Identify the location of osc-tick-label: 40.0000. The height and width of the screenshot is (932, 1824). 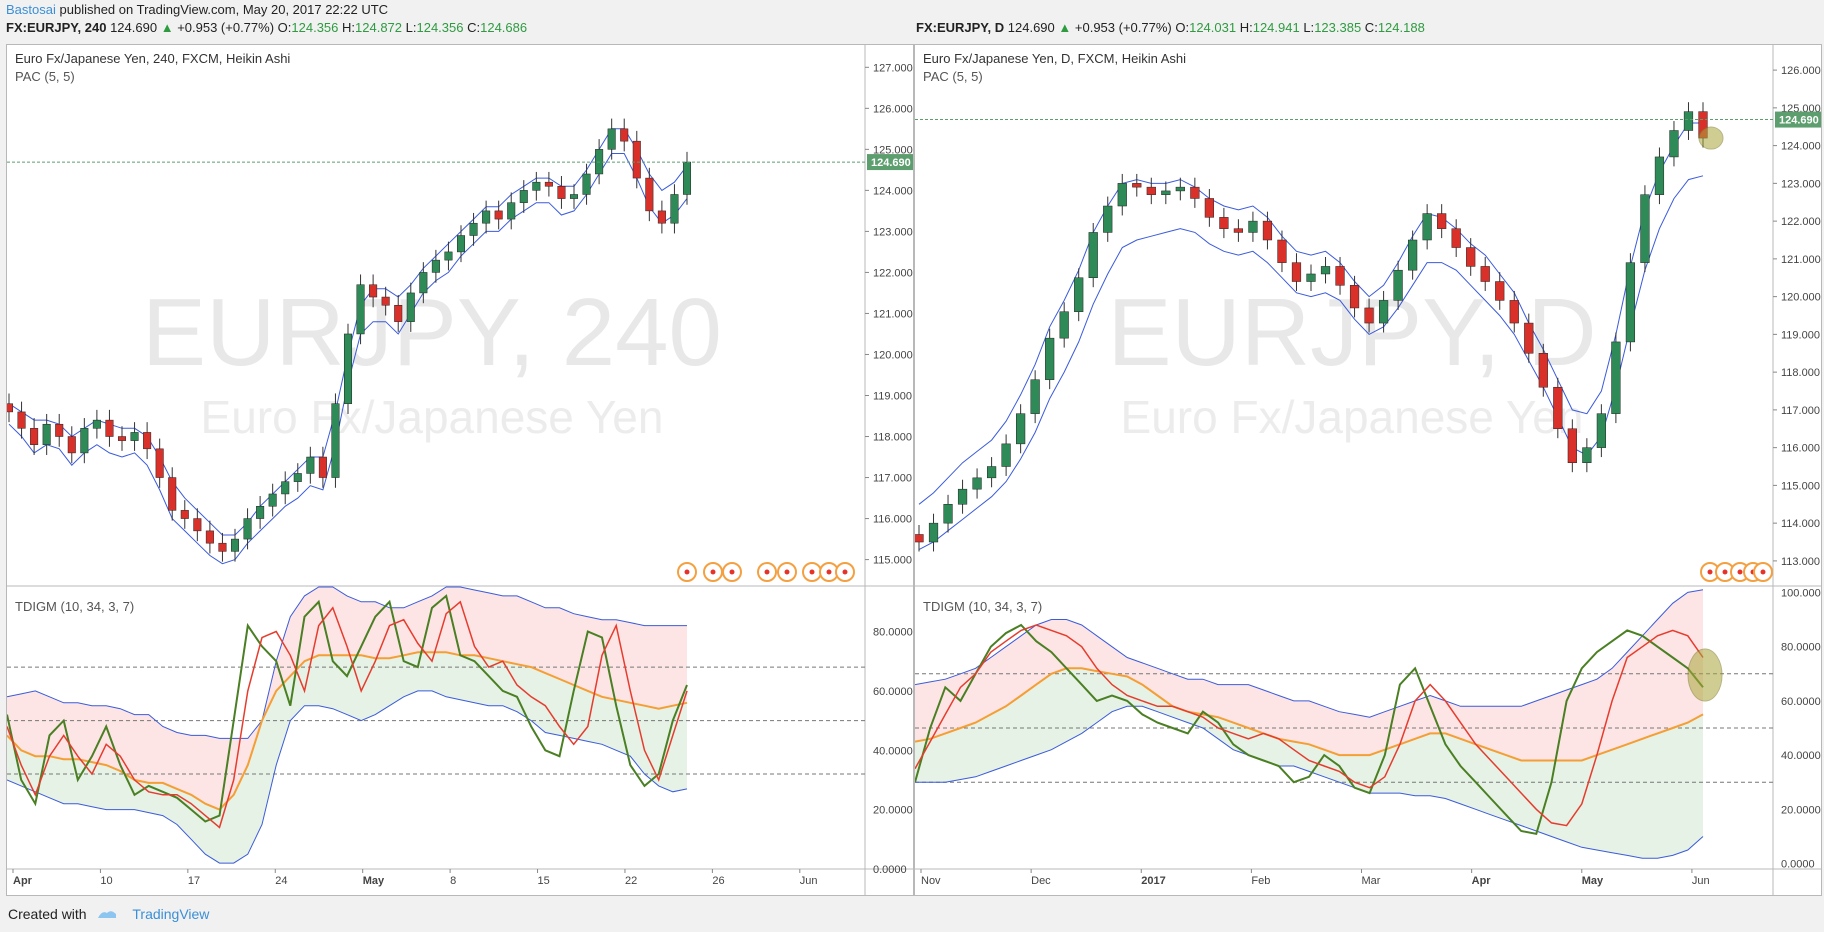
(893, 751).